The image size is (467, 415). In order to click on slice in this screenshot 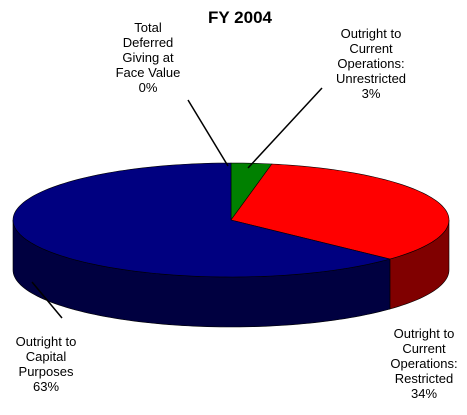, I will do `click(340, 211)`.